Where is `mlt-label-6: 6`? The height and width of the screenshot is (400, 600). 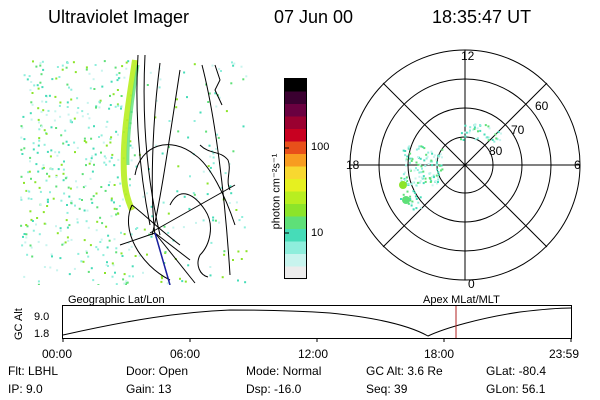
mlt-label-6: 6 is located at coordinates (577, 165).